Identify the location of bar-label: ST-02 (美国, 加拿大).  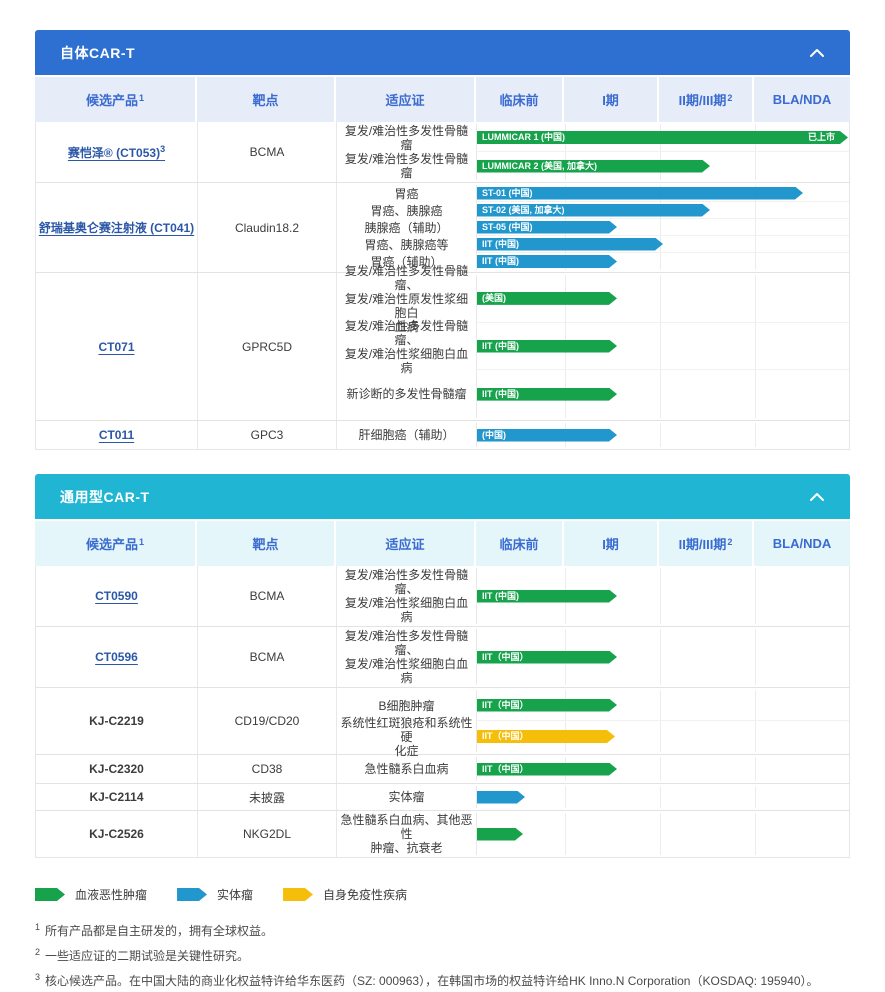
(523, 209).